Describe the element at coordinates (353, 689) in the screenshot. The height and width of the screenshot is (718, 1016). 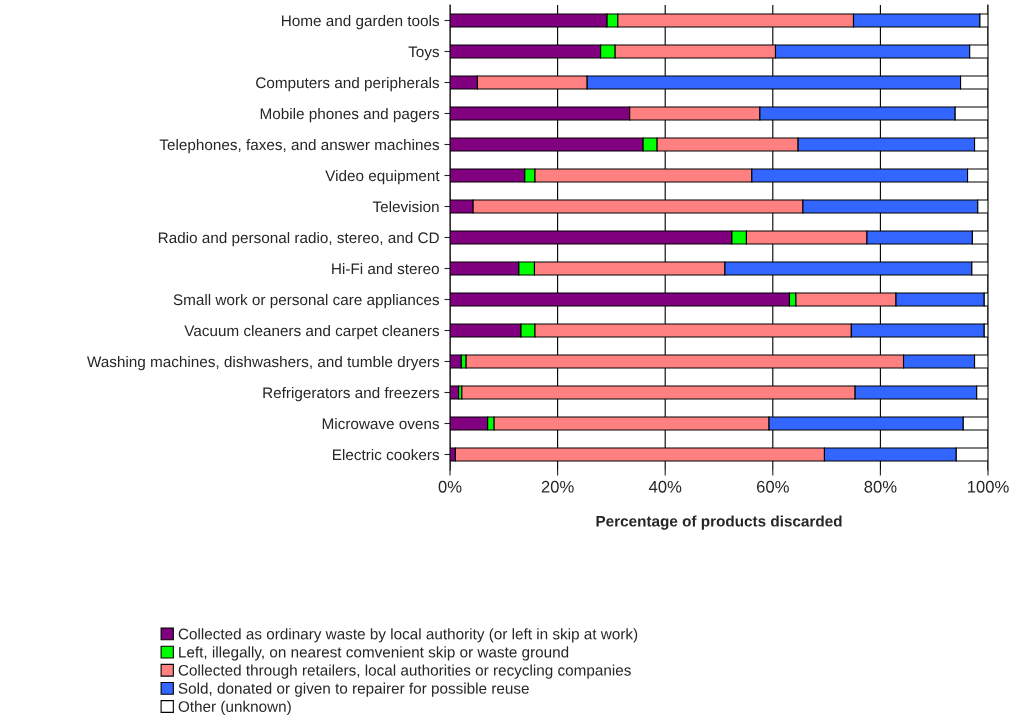
I see `legend-label: Sold, donated or given to repairer for possible reuse` at that location.